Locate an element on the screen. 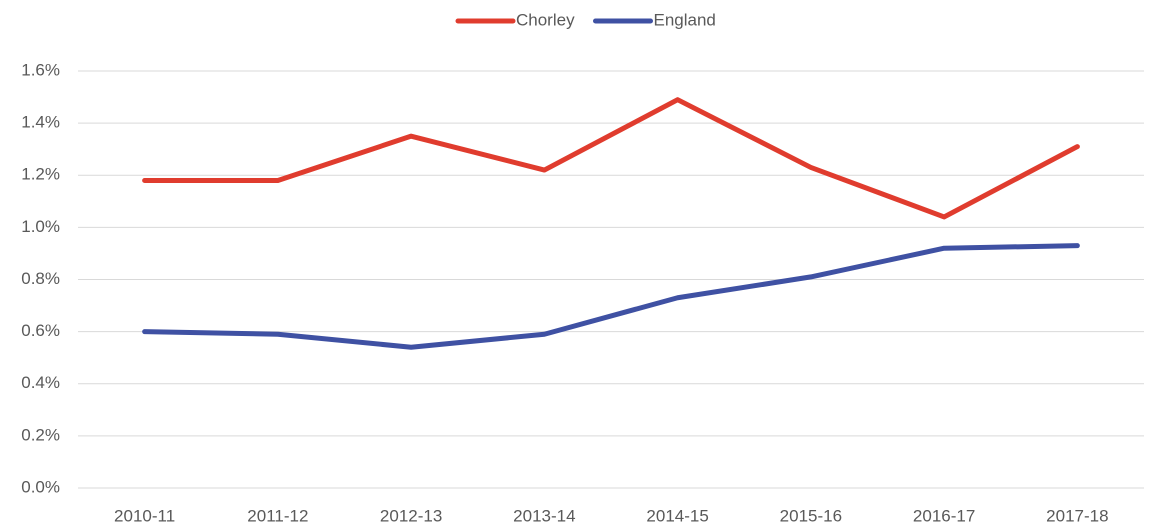 This screenshot has height=532, width=1171. y-tick-label: 0.6% is located at coordinates (40, 330).